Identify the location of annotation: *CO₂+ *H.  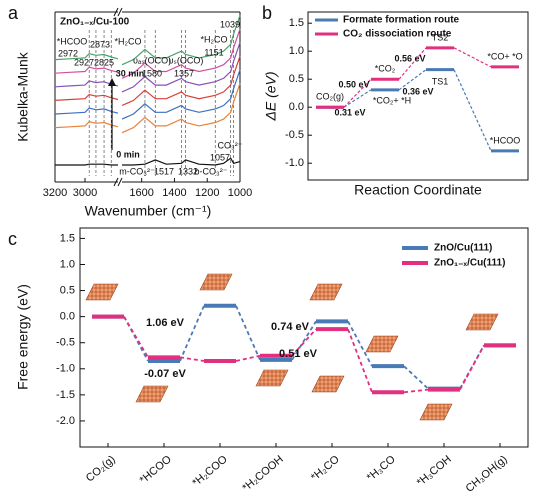
(392, 100).